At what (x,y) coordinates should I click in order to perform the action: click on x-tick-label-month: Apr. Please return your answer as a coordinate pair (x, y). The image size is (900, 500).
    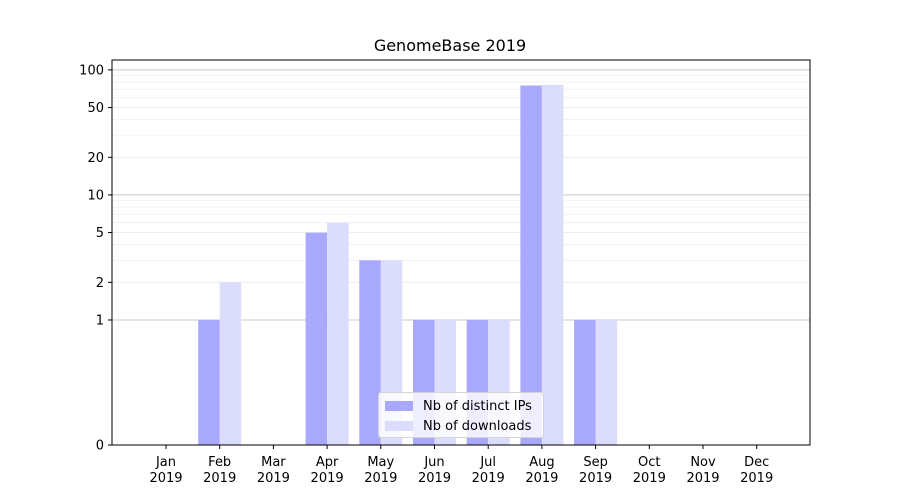
    Looking at the image, I should click on (327, 462).